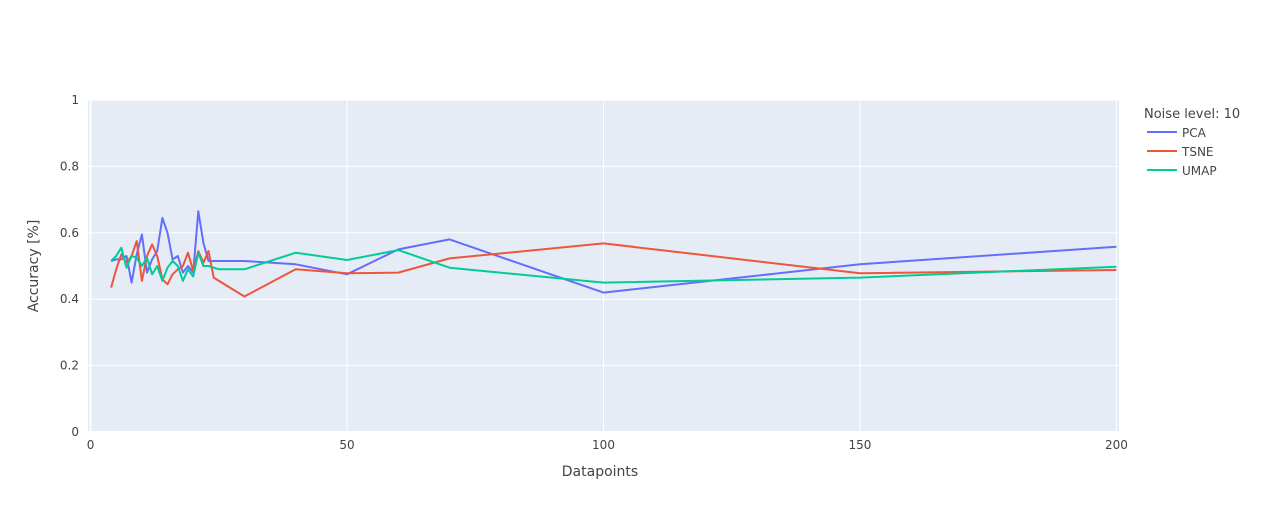  Describe the element at coordinates (1194, 133) in the screenshot. I see `legend-label-pca: PCA` at that location.